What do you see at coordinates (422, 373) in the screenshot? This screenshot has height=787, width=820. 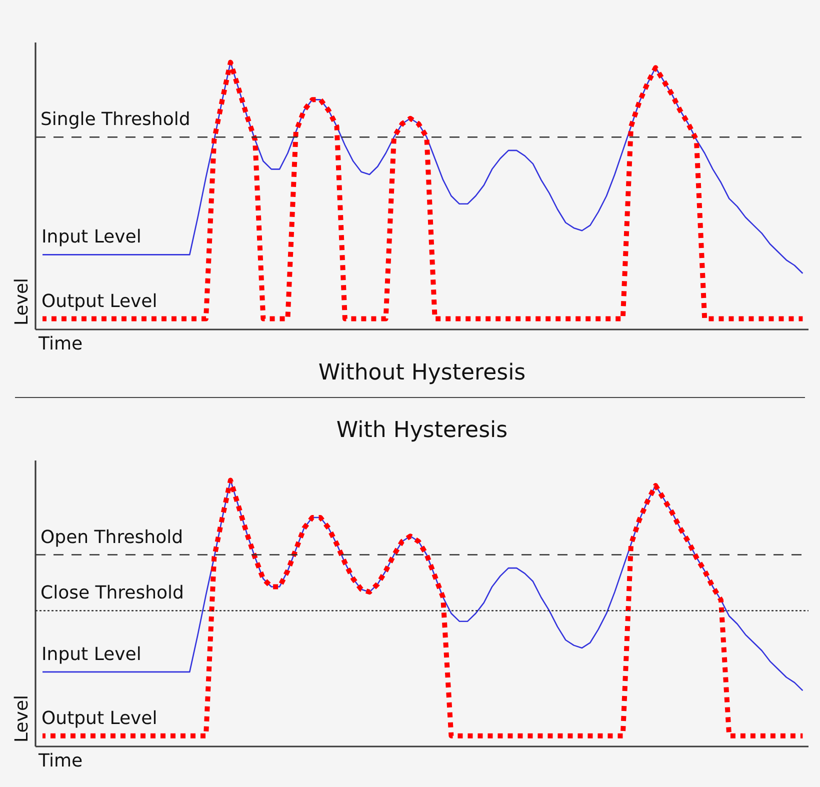 I see `text: Without Hysteresis` at bounding box center [422, 373].